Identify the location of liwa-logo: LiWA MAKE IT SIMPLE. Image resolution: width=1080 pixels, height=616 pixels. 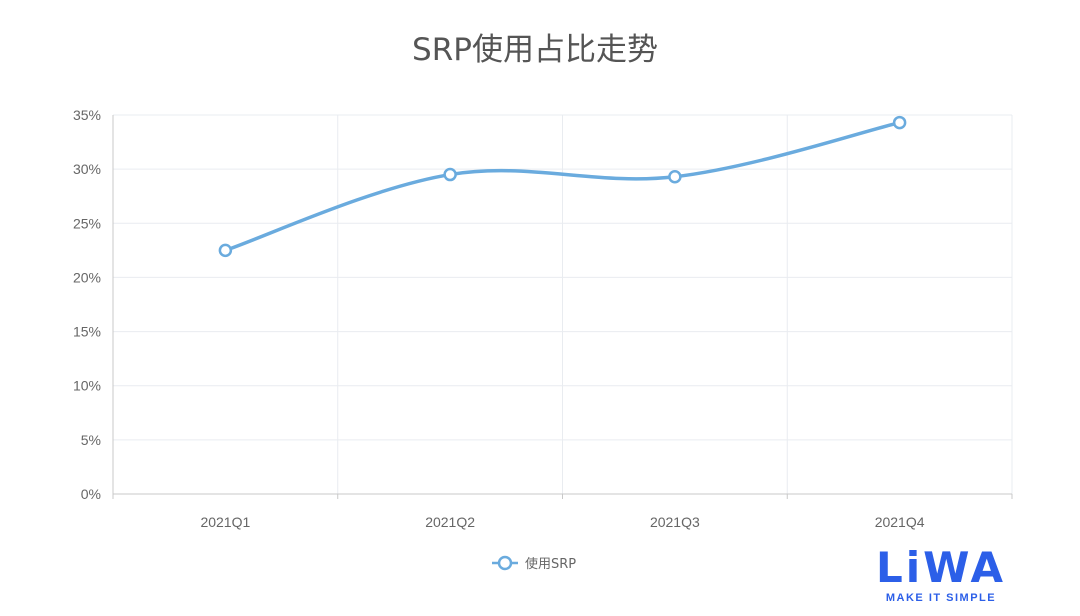
(941, 578).